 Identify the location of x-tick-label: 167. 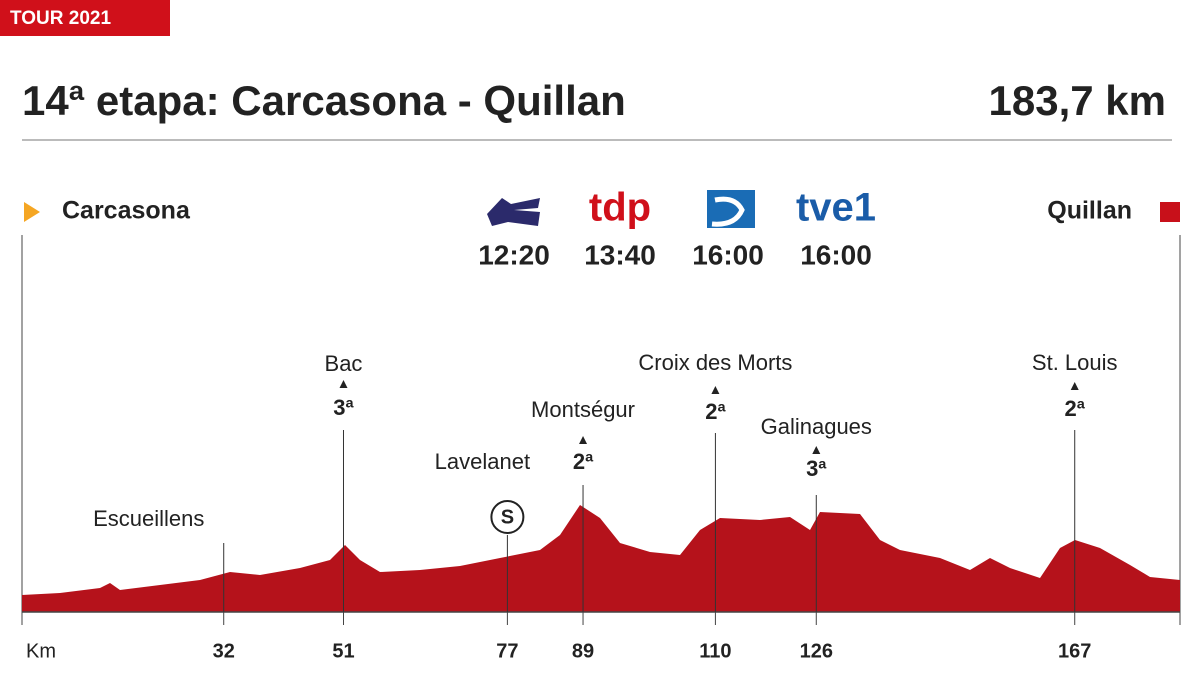
(1074, 651).